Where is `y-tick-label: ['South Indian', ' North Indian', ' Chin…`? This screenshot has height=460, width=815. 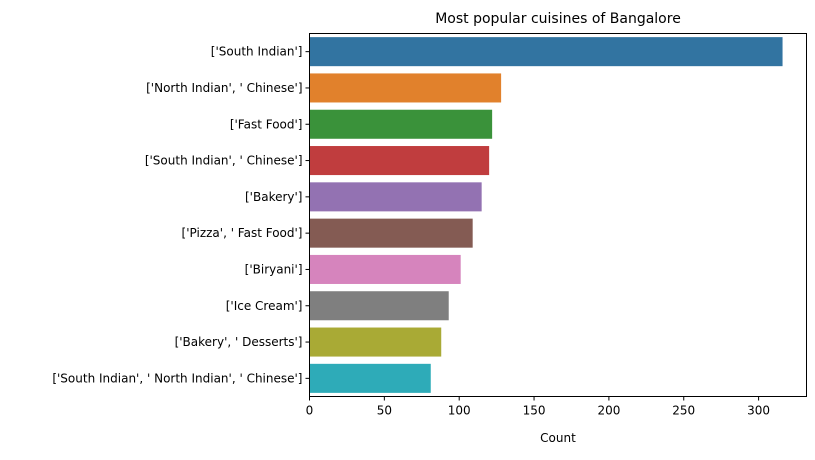 y-tick-label: ['South Indian', ' North Indian', ' Chin… is located at coordinates (177, 378).